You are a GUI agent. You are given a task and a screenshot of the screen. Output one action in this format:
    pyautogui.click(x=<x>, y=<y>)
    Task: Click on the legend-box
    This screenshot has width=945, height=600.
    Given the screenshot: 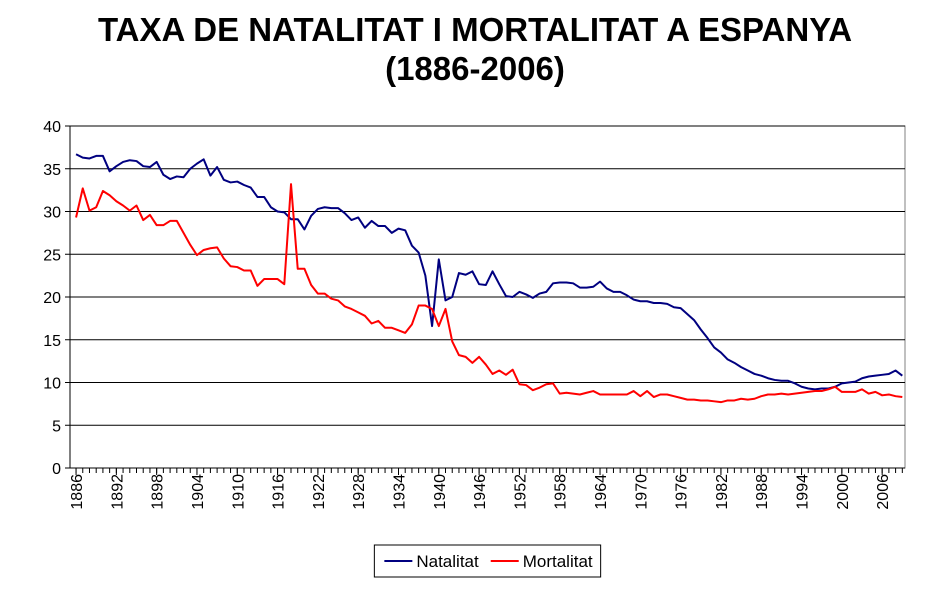 What is the action you would take?
    pyautogui.click(x=487, y=561)
    